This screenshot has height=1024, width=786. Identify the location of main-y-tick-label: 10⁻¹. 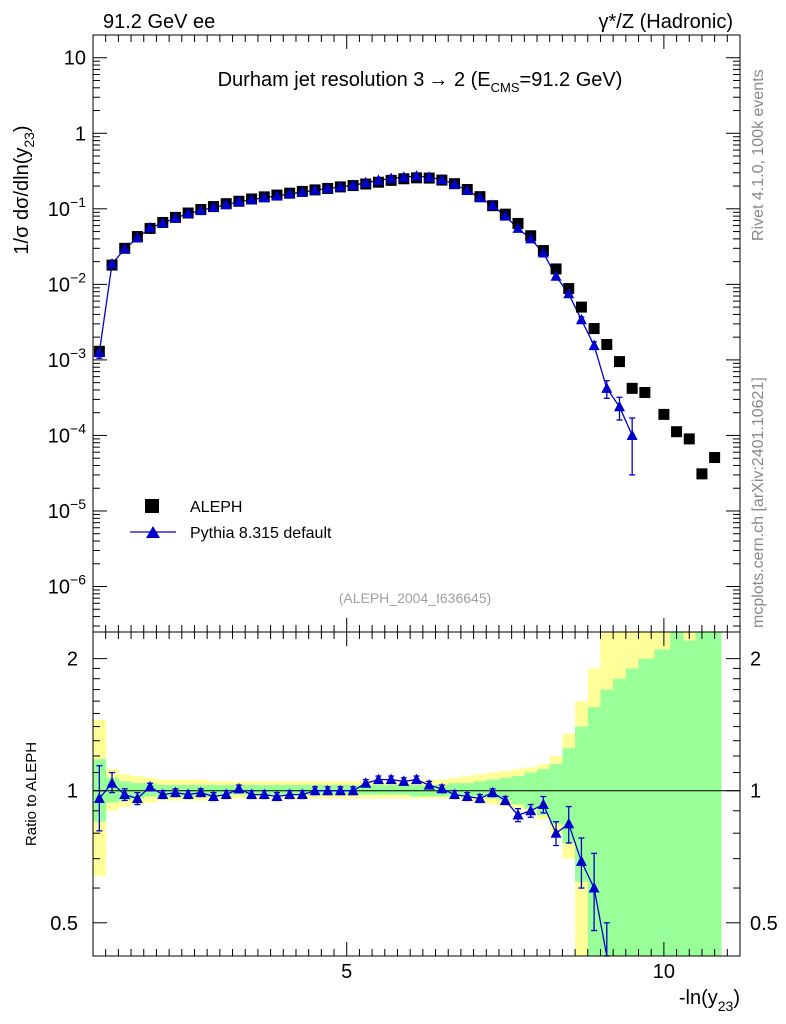
(67, 207).